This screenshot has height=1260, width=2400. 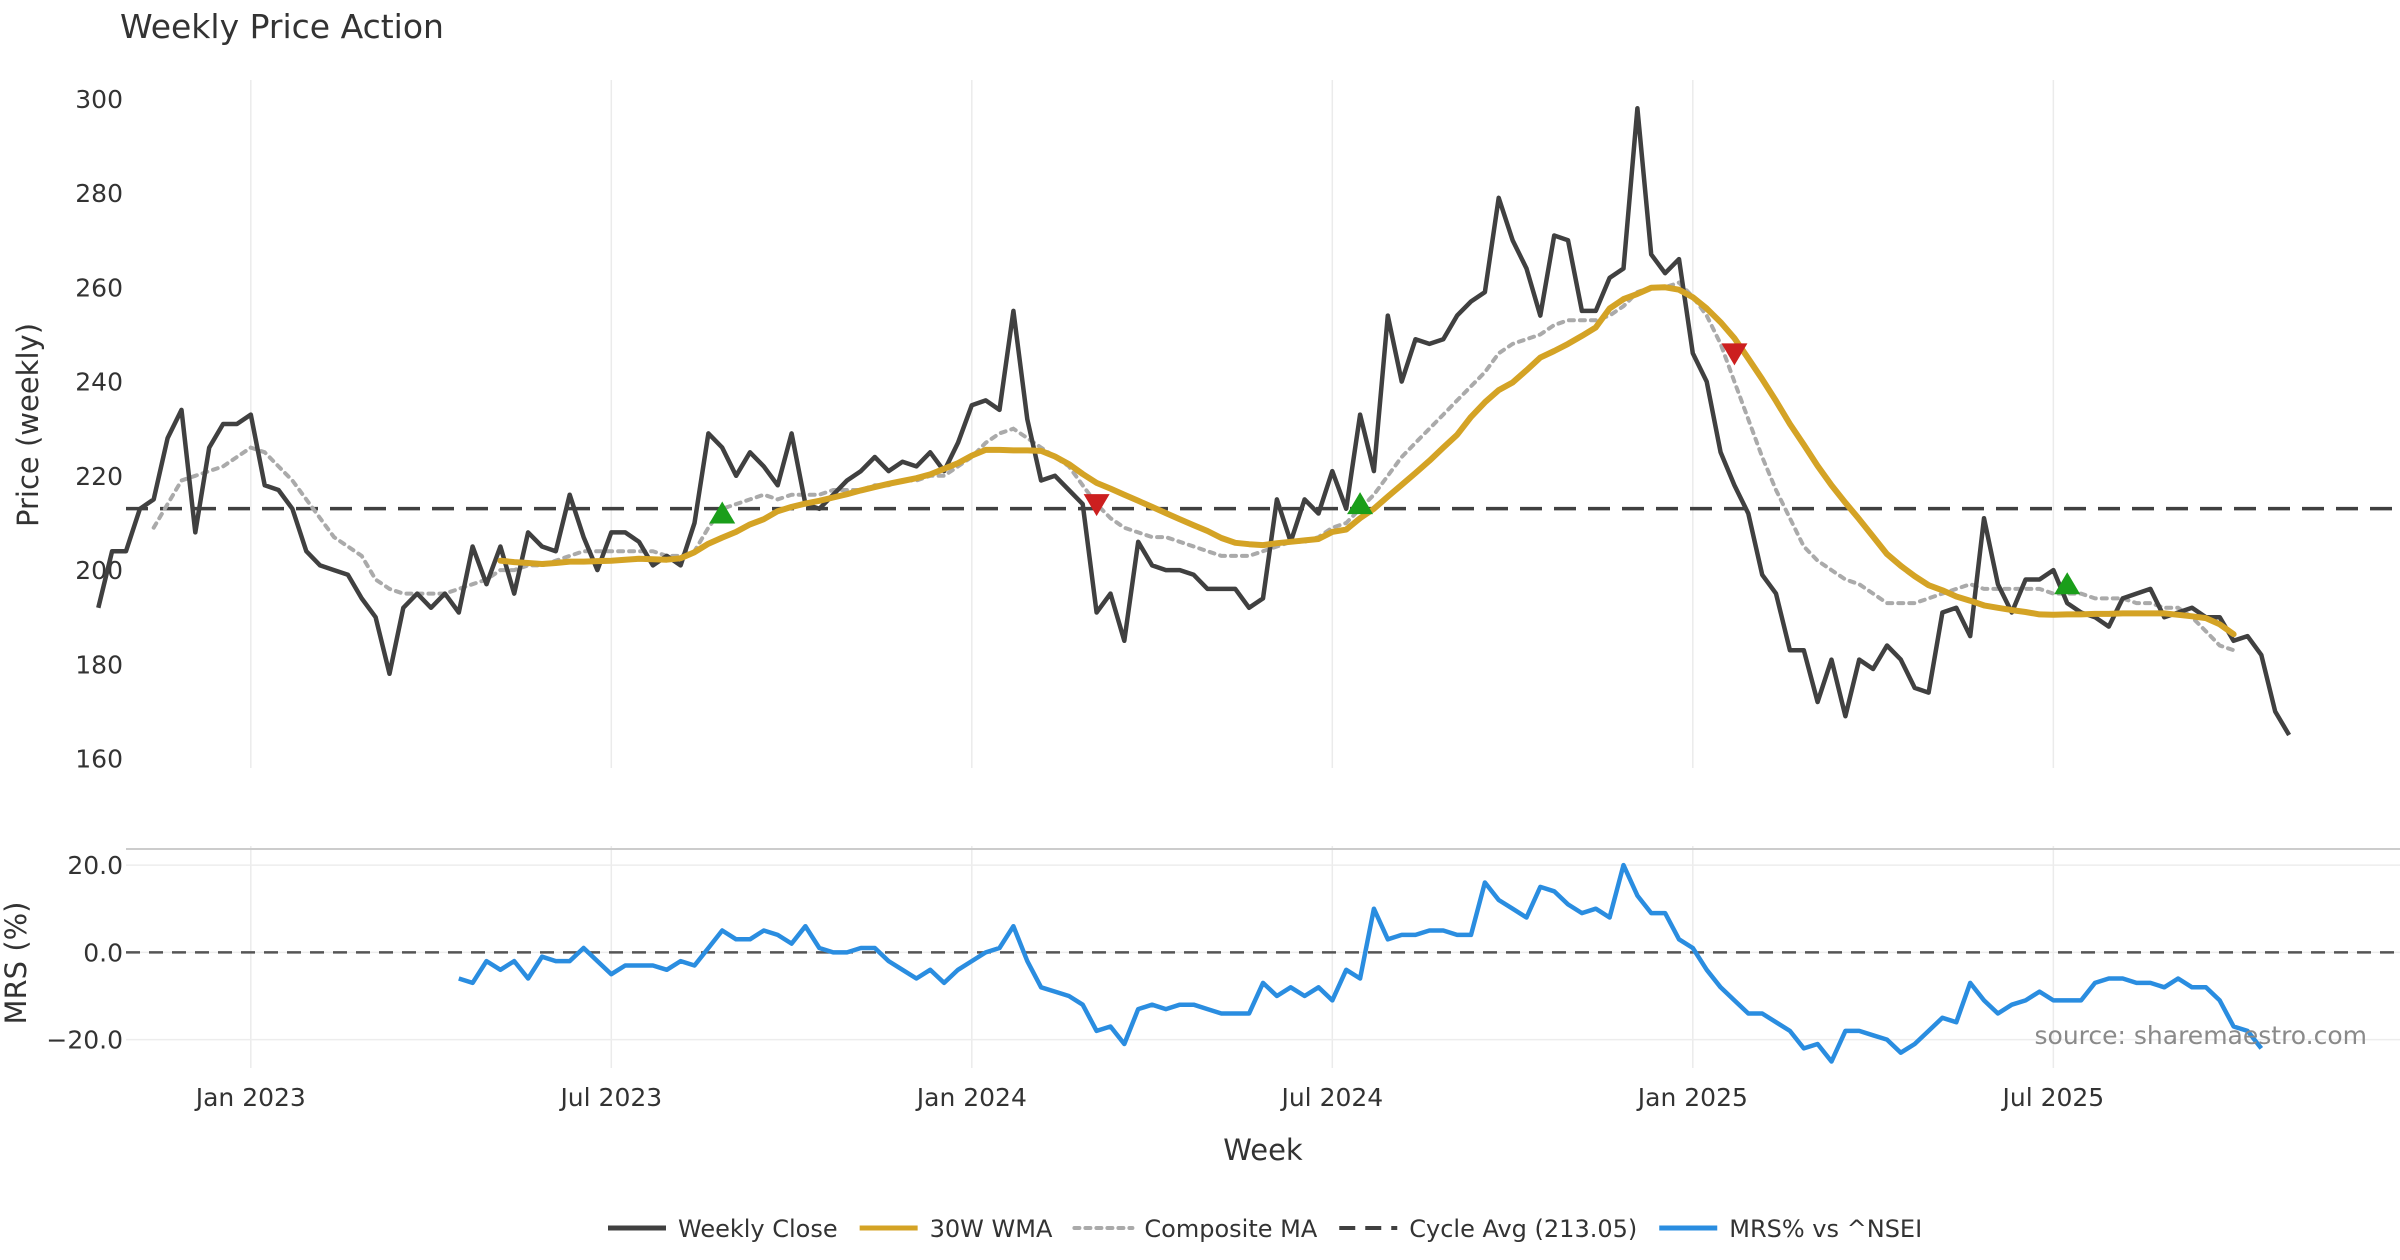 What do you see at coordinates (1361, 963) in the screenshot?
I see `mrs-line` at bounding box center [1361, 963].